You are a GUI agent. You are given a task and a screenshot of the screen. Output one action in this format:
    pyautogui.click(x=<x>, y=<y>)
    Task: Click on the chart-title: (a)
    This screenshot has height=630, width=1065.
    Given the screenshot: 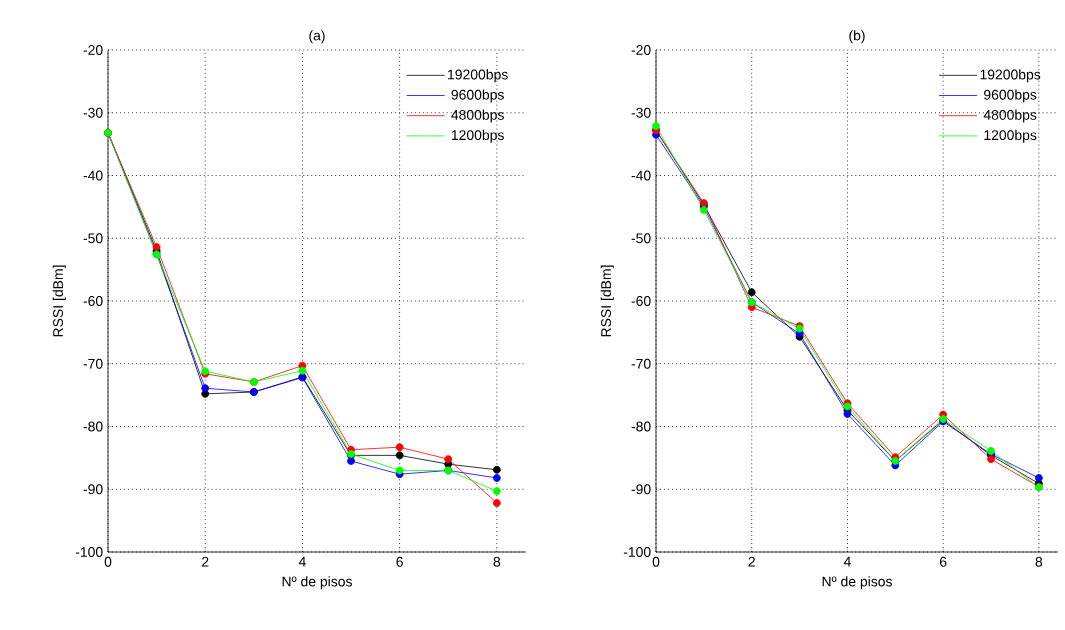 What is the action you would take?
    pyautogui.click(x=317, y=37)
    